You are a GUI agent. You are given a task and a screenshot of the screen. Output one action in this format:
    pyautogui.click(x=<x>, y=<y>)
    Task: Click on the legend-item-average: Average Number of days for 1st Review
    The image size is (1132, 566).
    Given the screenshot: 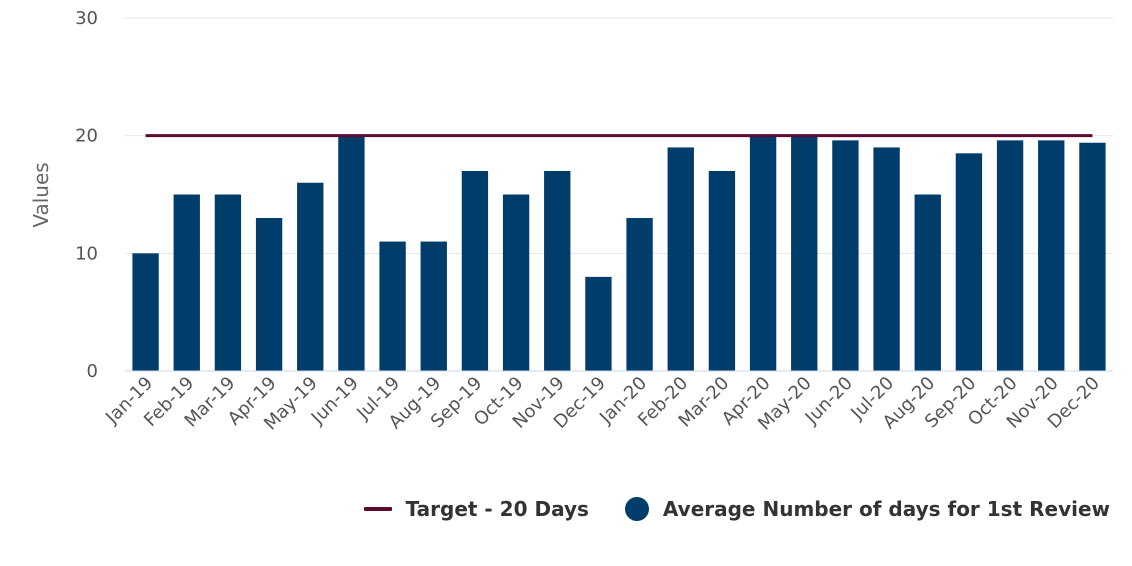 What is the action you would take?
    pyautogui.click(x=867, y=509)
    